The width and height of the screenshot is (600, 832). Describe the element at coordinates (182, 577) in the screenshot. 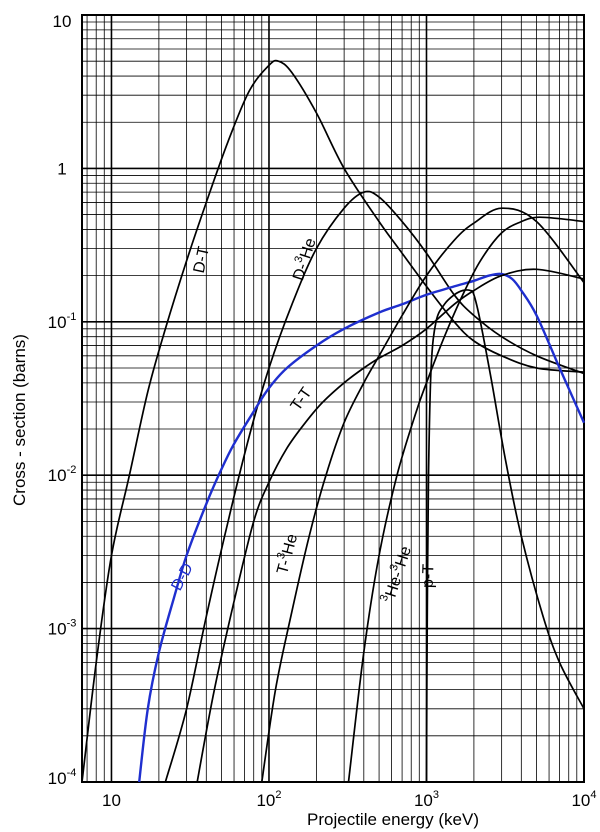

I see `series-label-d-d: D-D` at that location.